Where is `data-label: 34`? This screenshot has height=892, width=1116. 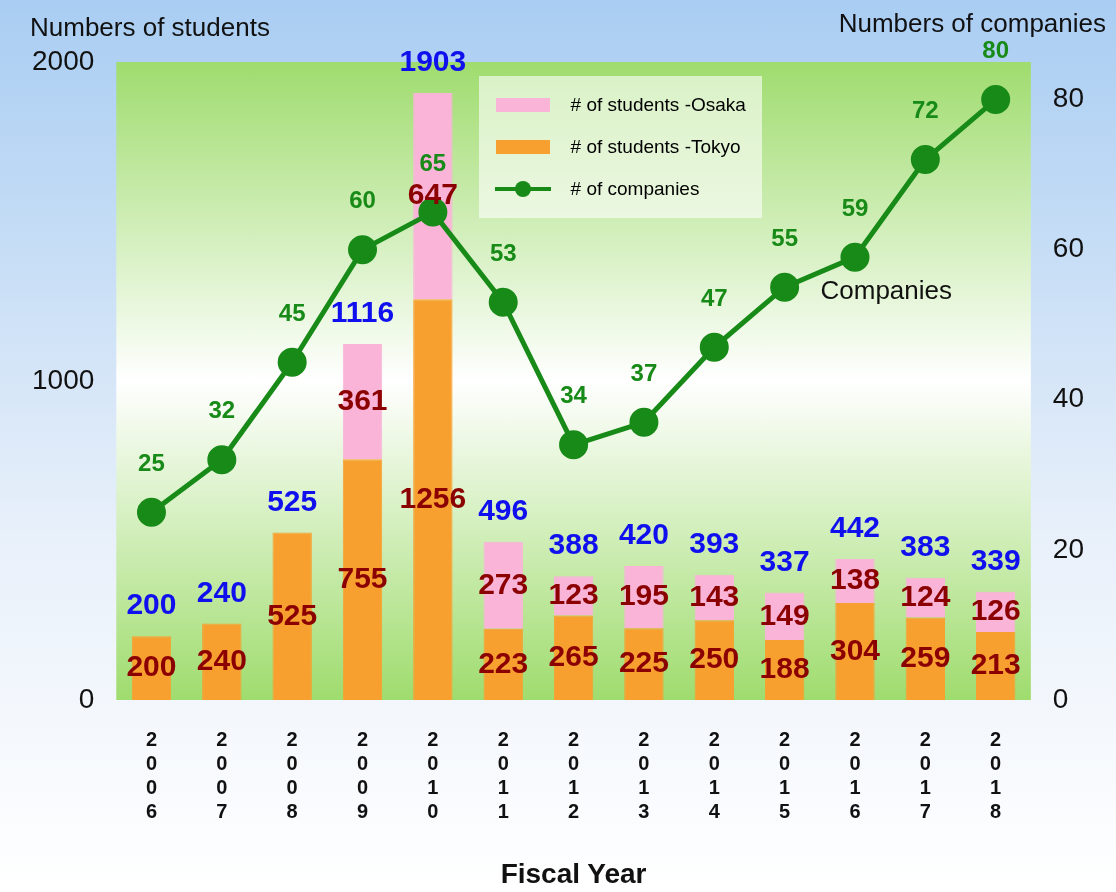 data-label: 34 is located at coordinates (574, 395).